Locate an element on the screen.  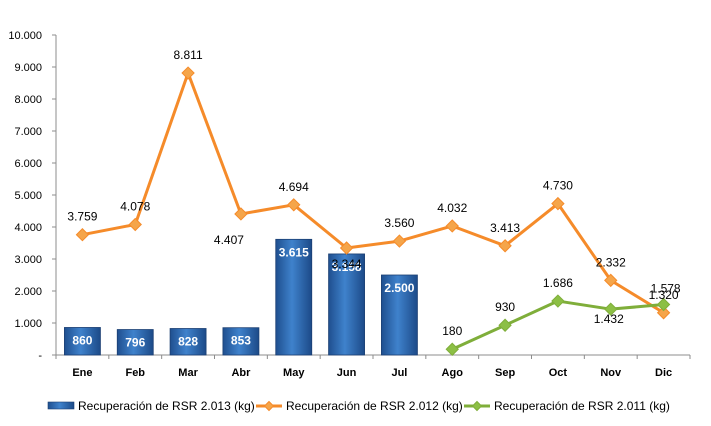
bar-data-label: 860 is located at coordinates (82, 340).